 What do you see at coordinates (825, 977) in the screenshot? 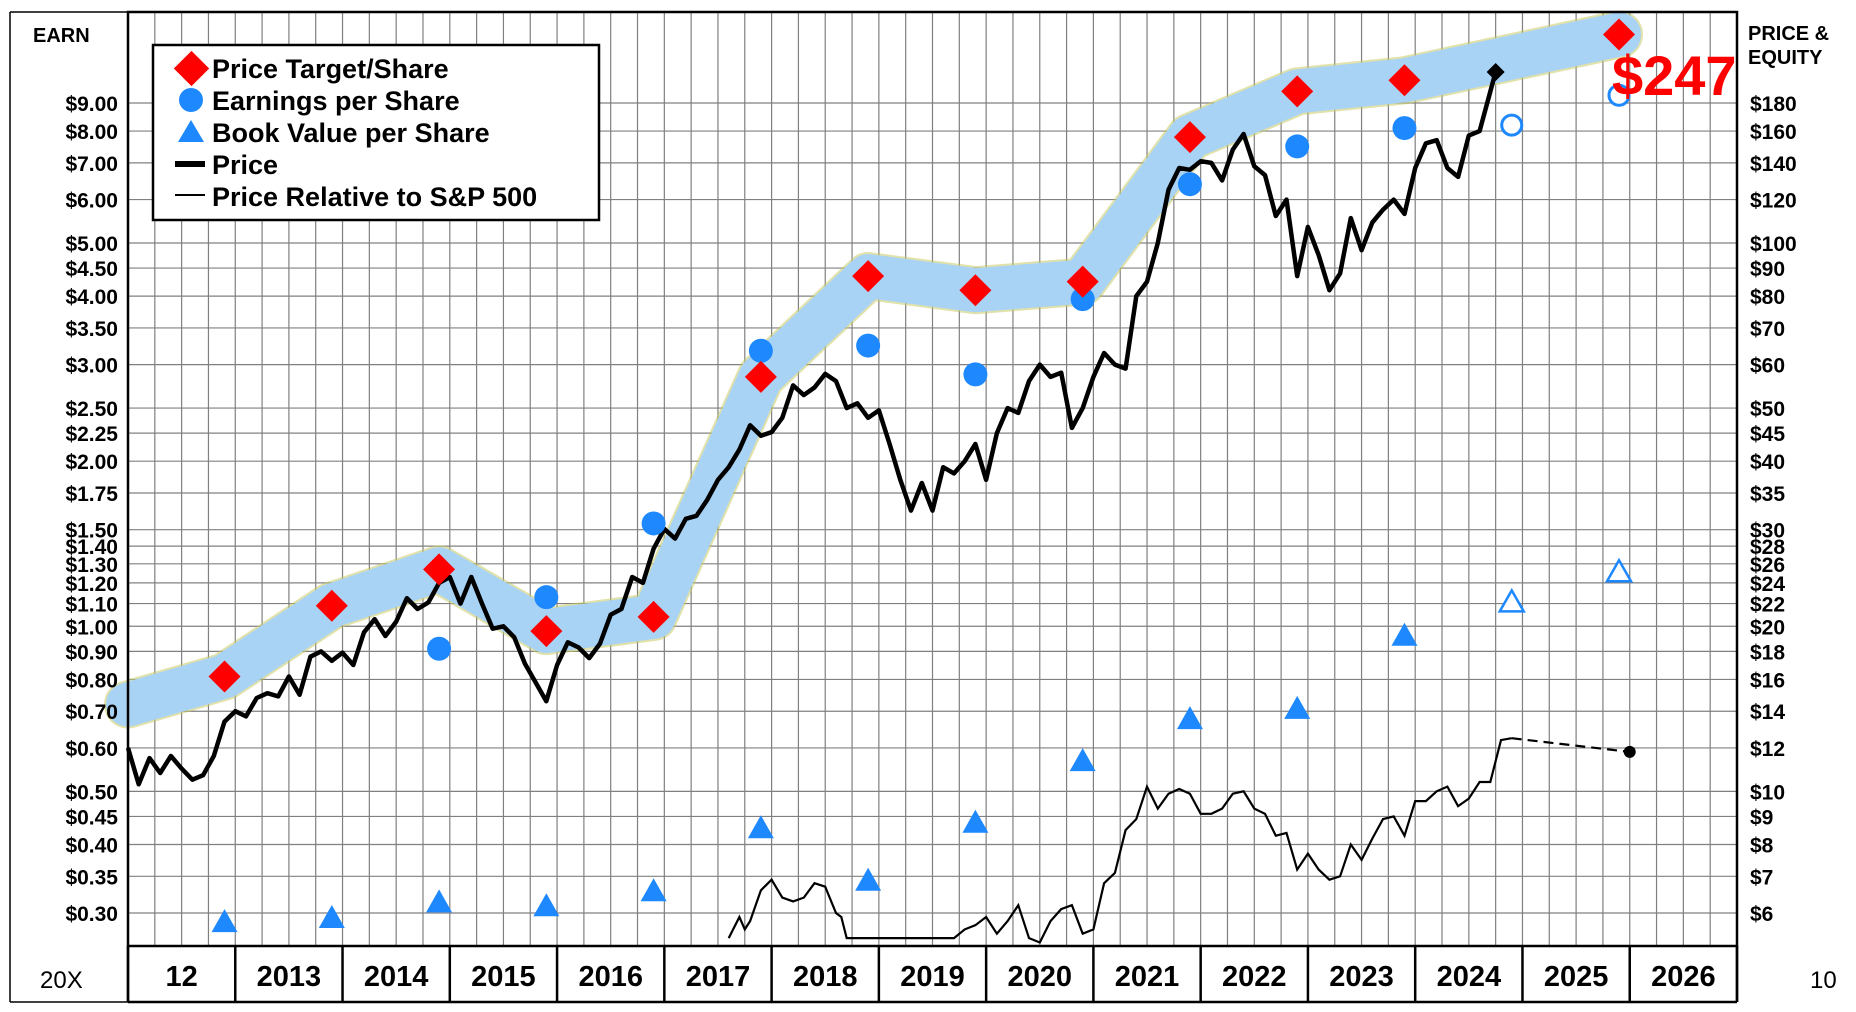
I see `x-tick-label: 2018` at bounding box center [825, 977].